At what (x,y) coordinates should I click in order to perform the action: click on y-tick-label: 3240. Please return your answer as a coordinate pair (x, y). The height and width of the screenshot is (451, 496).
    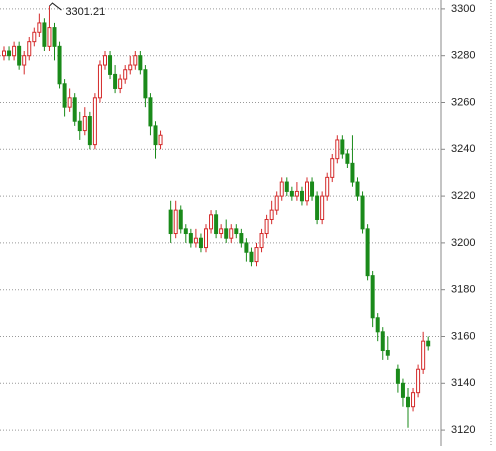
    Looking at the image, I should click on (463, 149).